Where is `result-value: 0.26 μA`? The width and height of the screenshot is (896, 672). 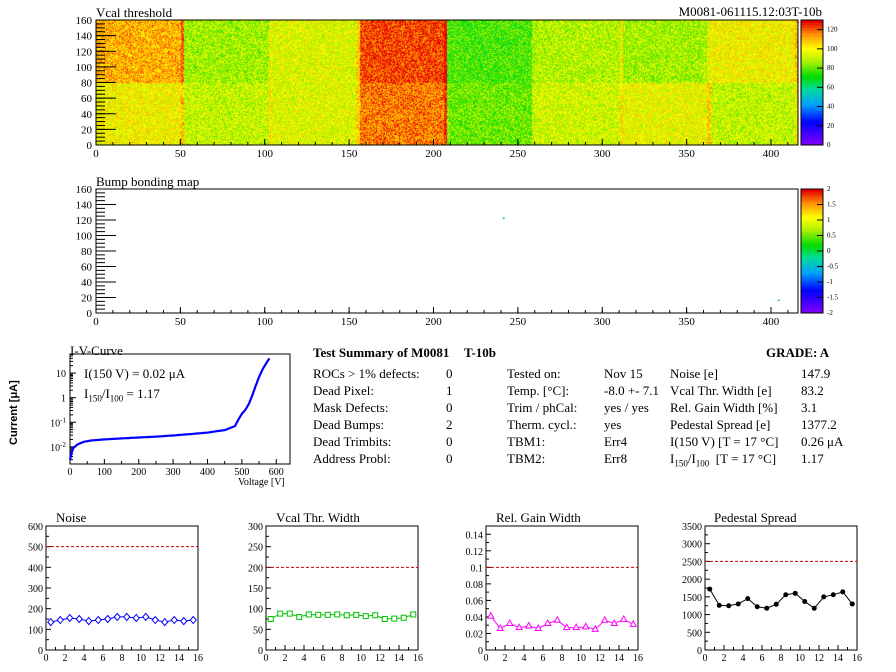
result-value: 0.26 μA is located at coordinates (822, 441).